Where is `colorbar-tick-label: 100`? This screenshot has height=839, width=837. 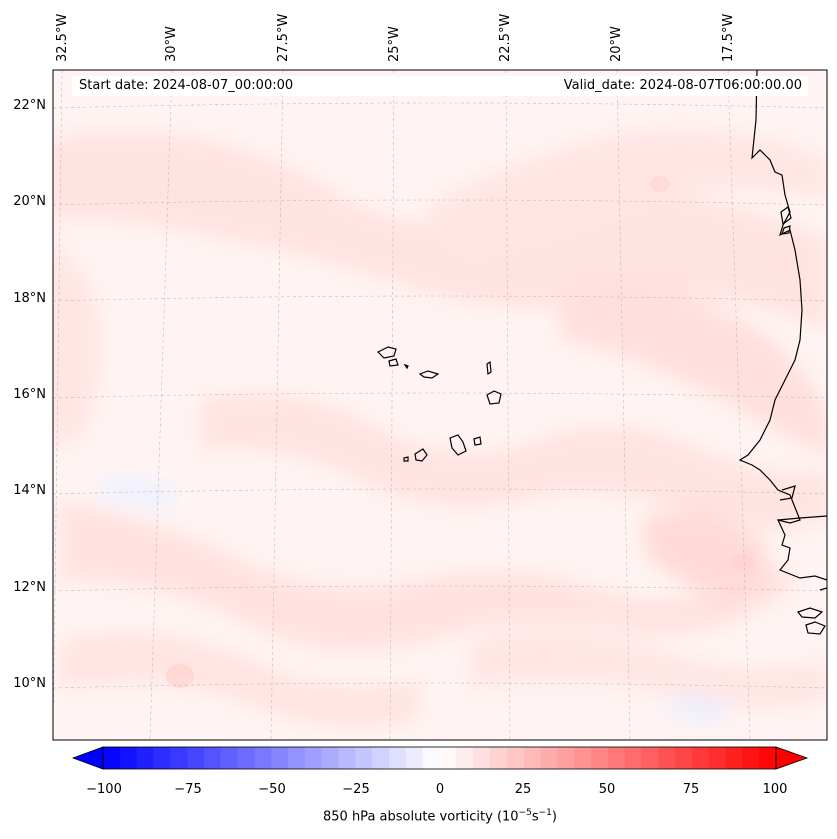 colorbar-tick-label: 100 is located at coordinates (775, 789).